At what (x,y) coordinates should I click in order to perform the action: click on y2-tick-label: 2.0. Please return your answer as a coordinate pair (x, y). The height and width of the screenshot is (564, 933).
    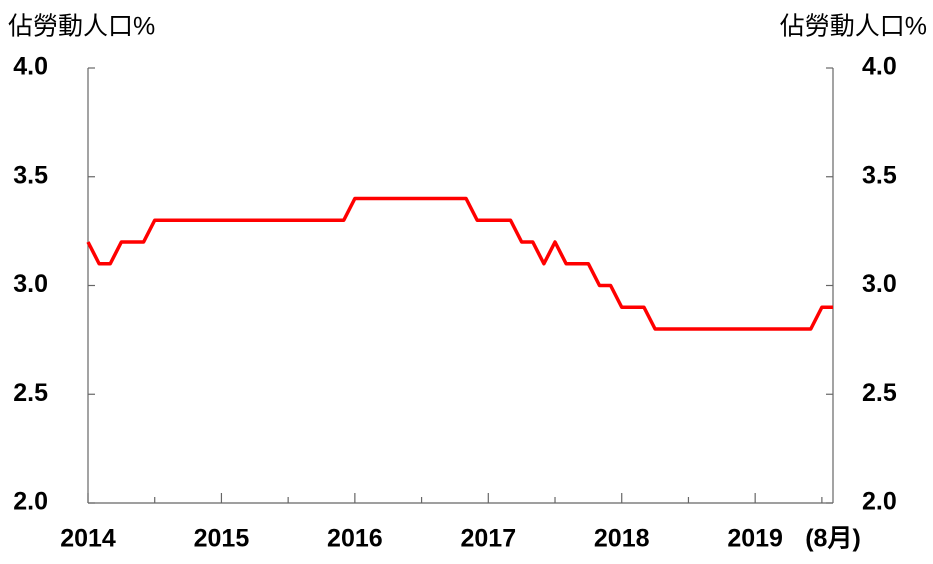
    Looking at the image, I should click on (879, 502).